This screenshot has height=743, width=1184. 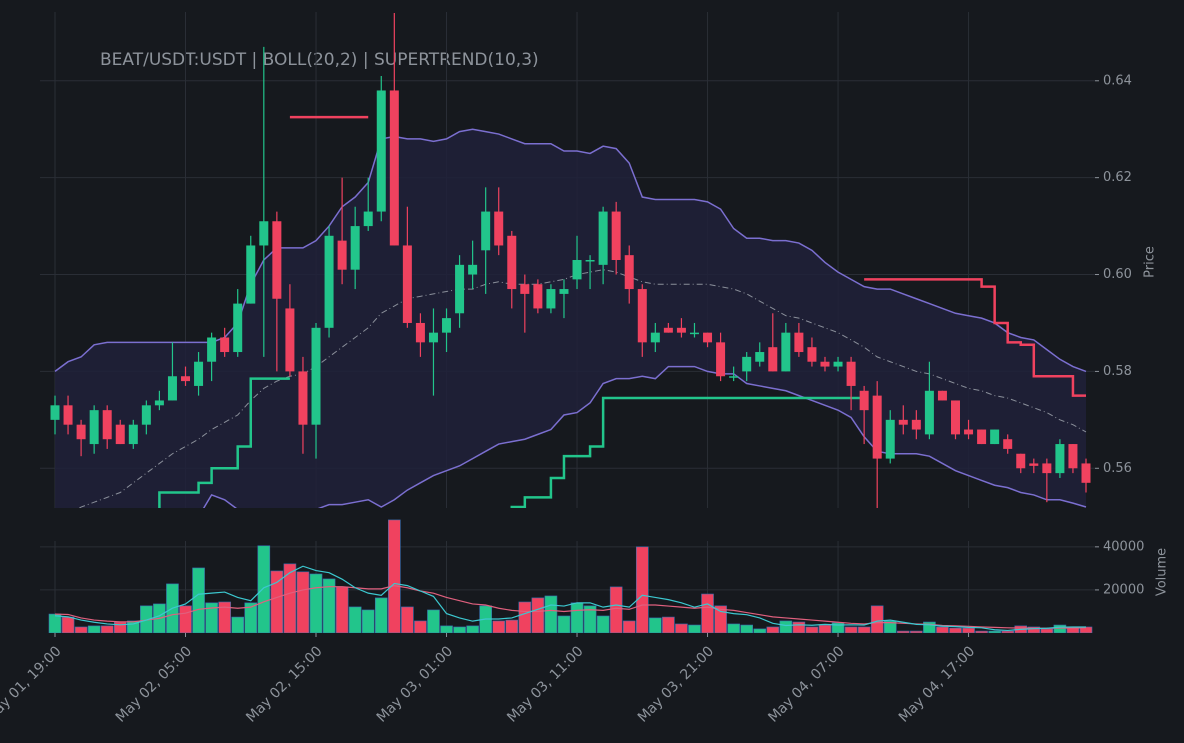 What do you see at coordinates (937, 684) in the screenshot?
I see `x-tick-label: May 04, 17:00` at bounding box center [937, 684].